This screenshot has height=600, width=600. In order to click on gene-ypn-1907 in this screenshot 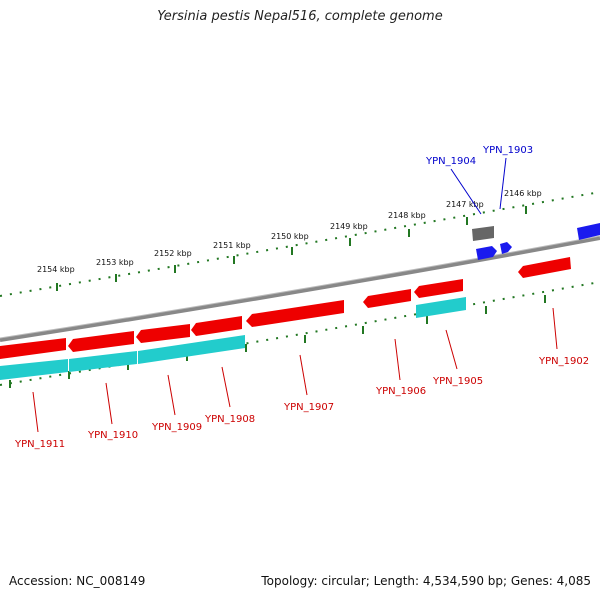, I will do `click(295, 313)`.